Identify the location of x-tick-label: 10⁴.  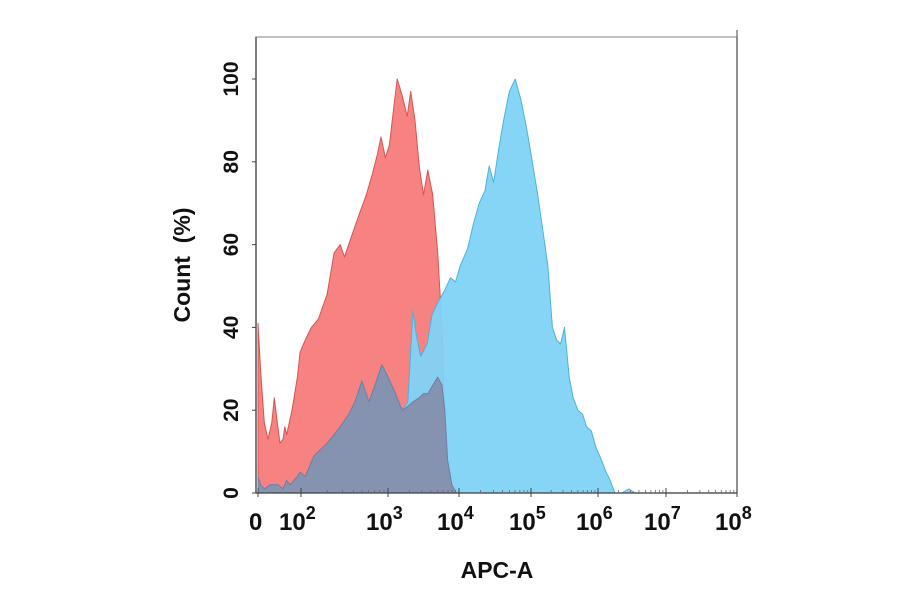
(455, 519).